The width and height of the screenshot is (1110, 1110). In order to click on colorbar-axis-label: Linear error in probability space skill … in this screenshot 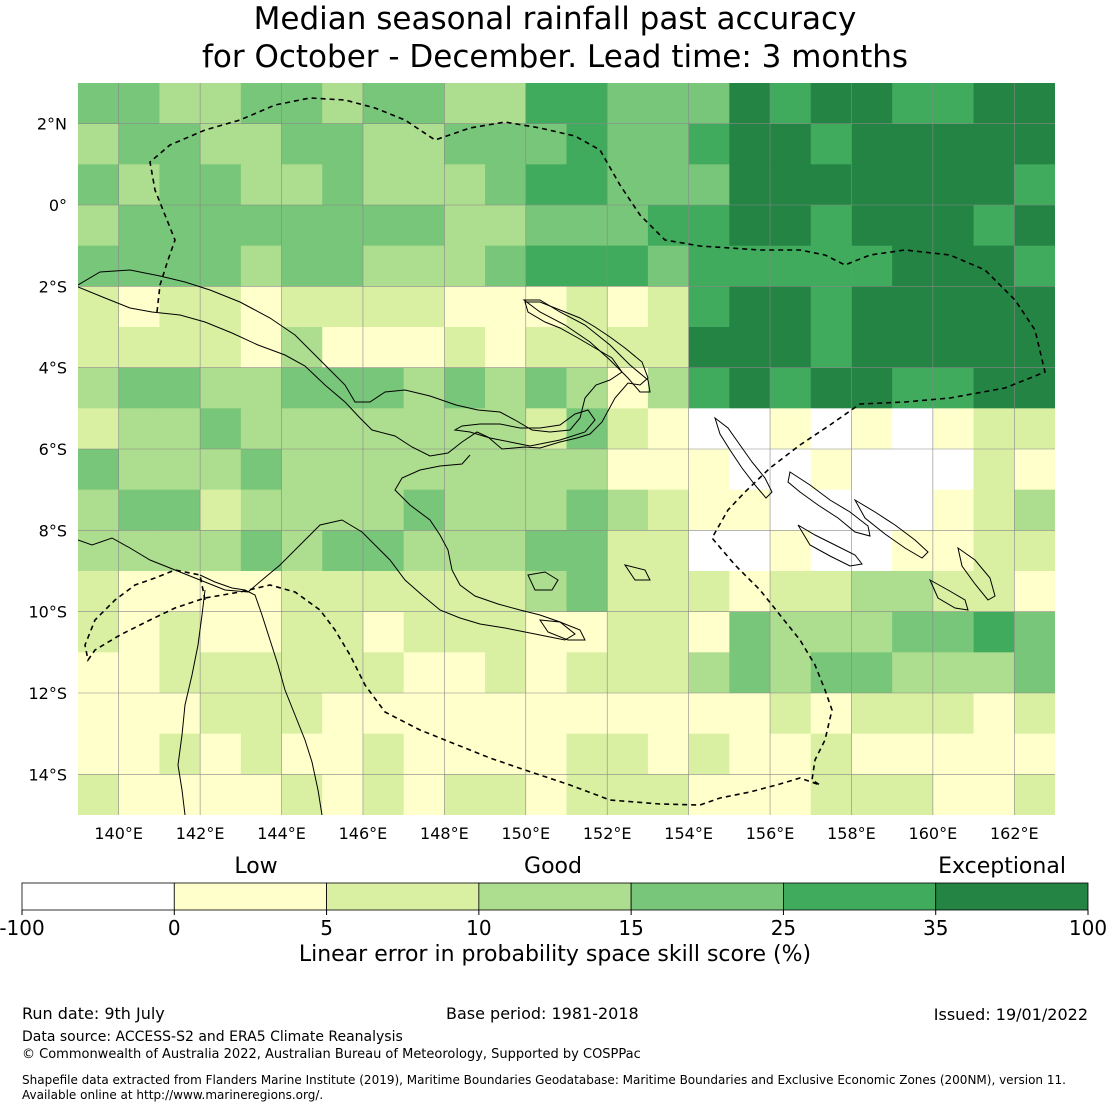, I will do `click(555, 954)`.